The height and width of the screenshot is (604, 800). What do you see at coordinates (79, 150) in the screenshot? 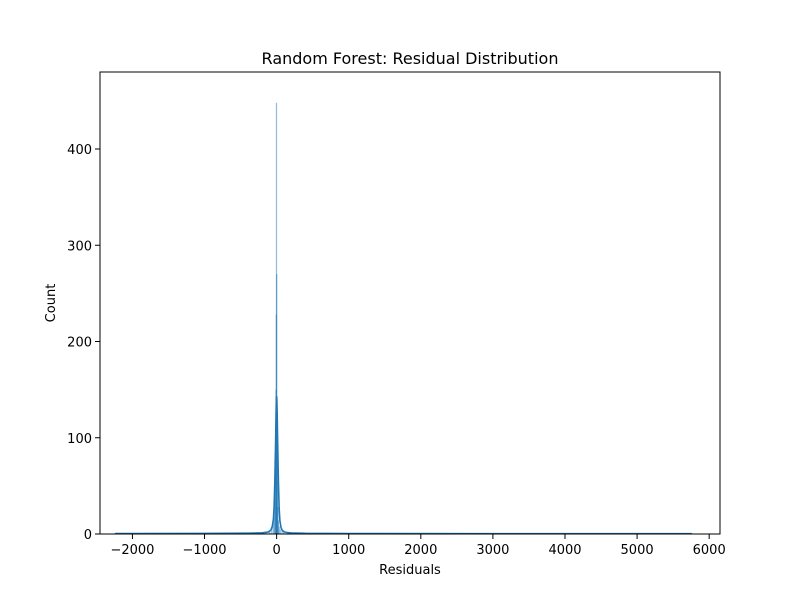
I see `y-tick-label: 400` at bounding box center [79, 150].